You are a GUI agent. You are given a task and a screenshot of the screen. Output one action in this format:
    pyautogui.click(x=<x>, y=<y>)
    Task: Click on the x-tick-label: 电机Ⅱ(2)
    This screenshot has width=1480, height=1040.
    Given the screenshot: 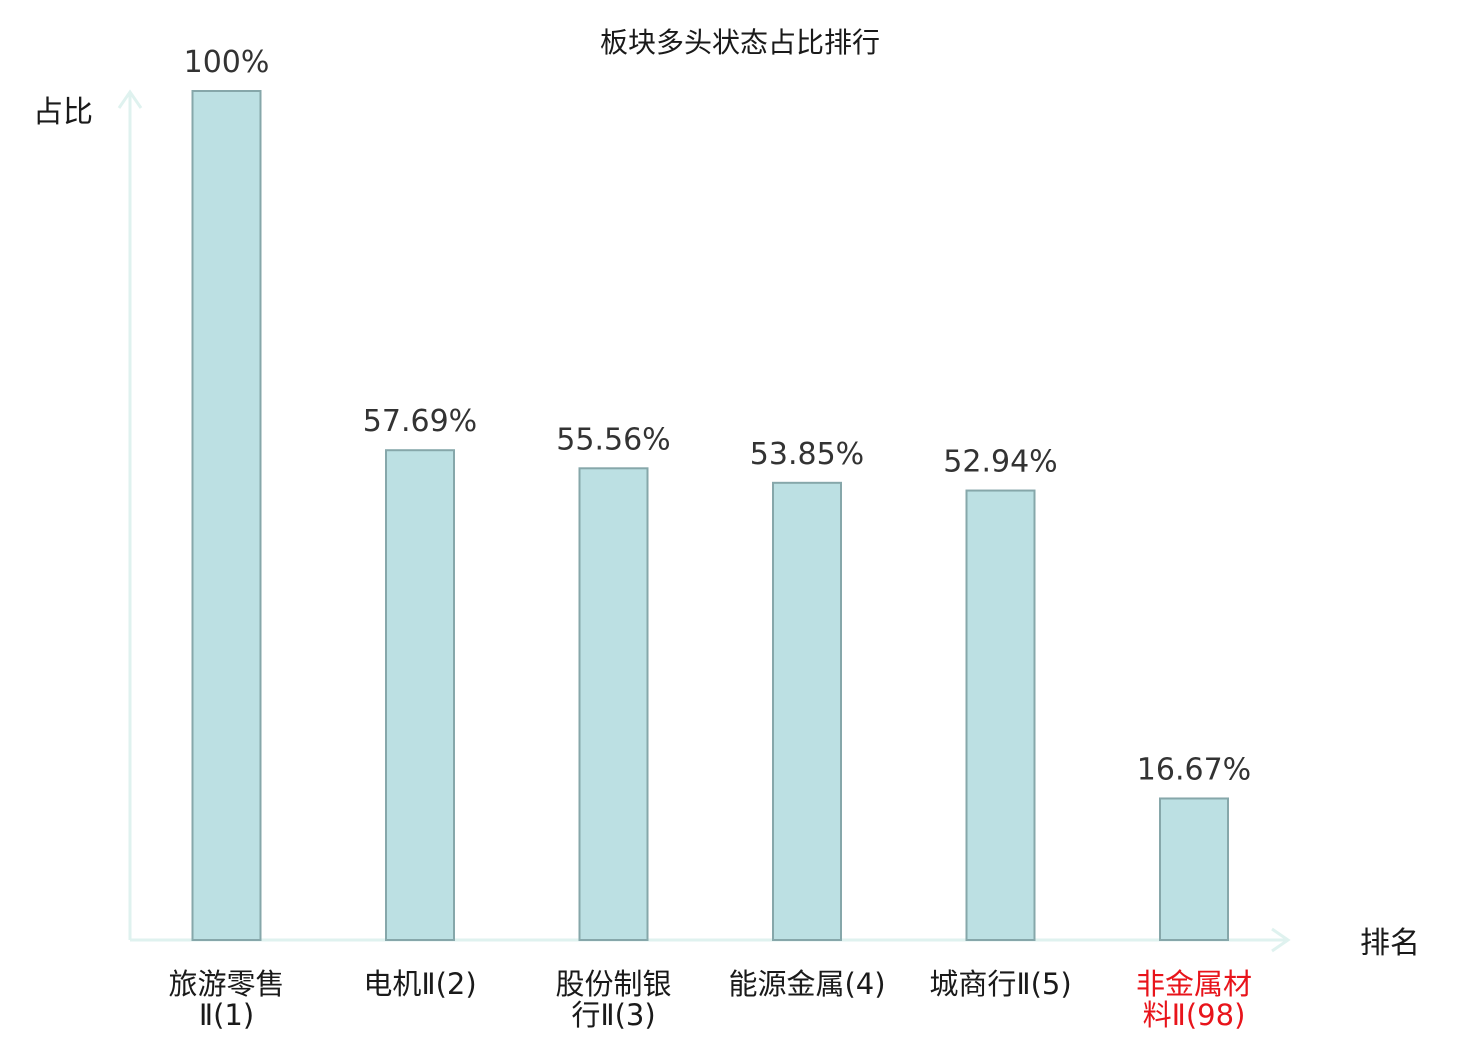 What is the action you would take?
    pyautogui.click(x=419, y=984)
    